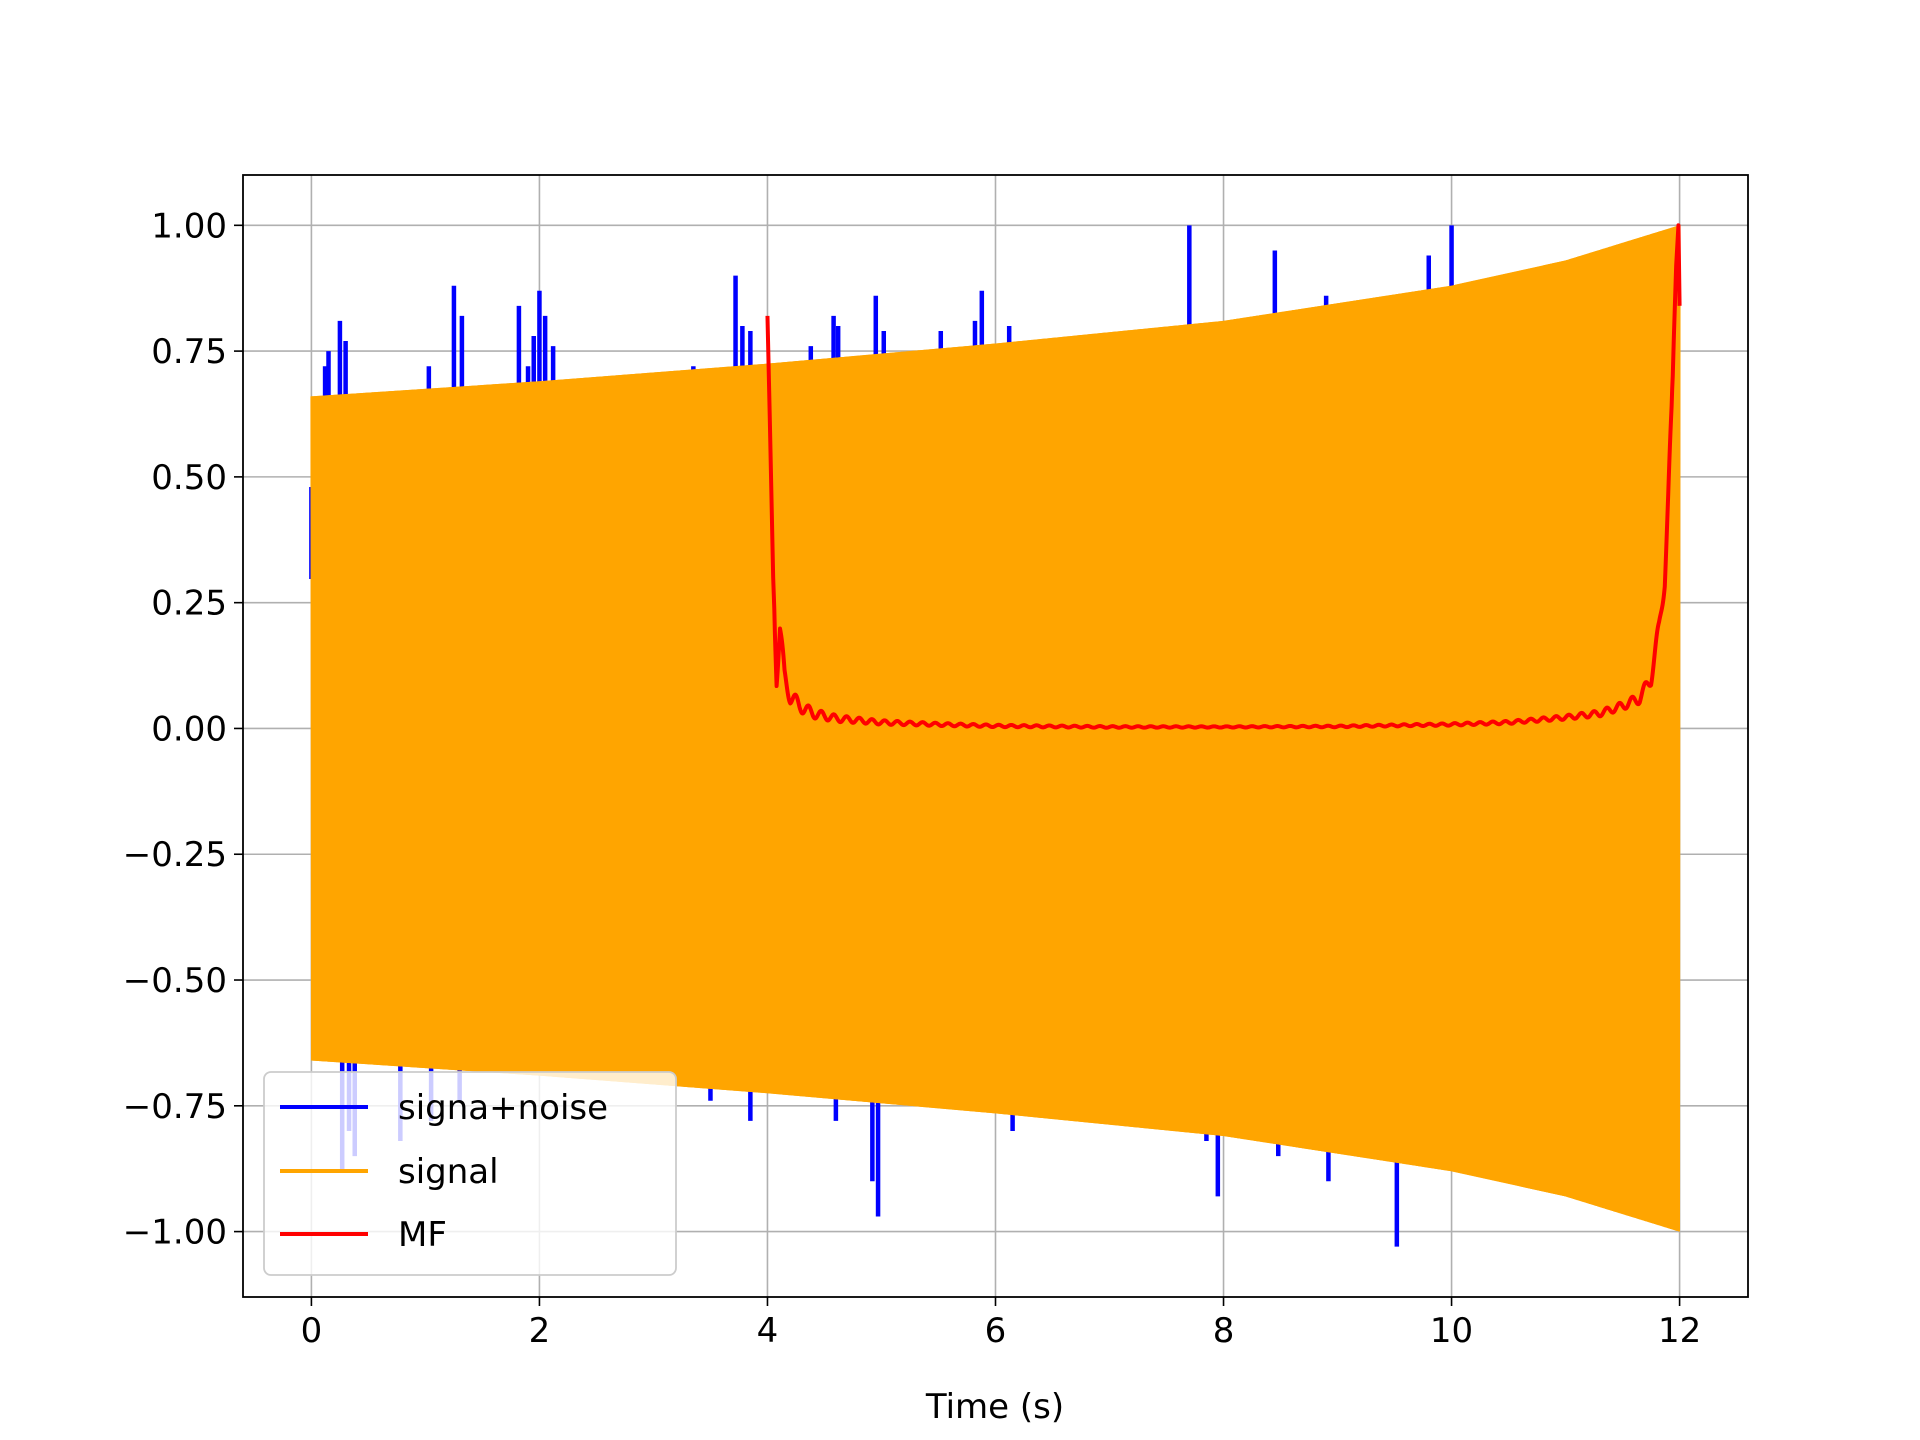  What do you see at coordinates (312, 1331) in the screenshot?
I see `x-tick-label: 0` at bounding box center [312, 1331].